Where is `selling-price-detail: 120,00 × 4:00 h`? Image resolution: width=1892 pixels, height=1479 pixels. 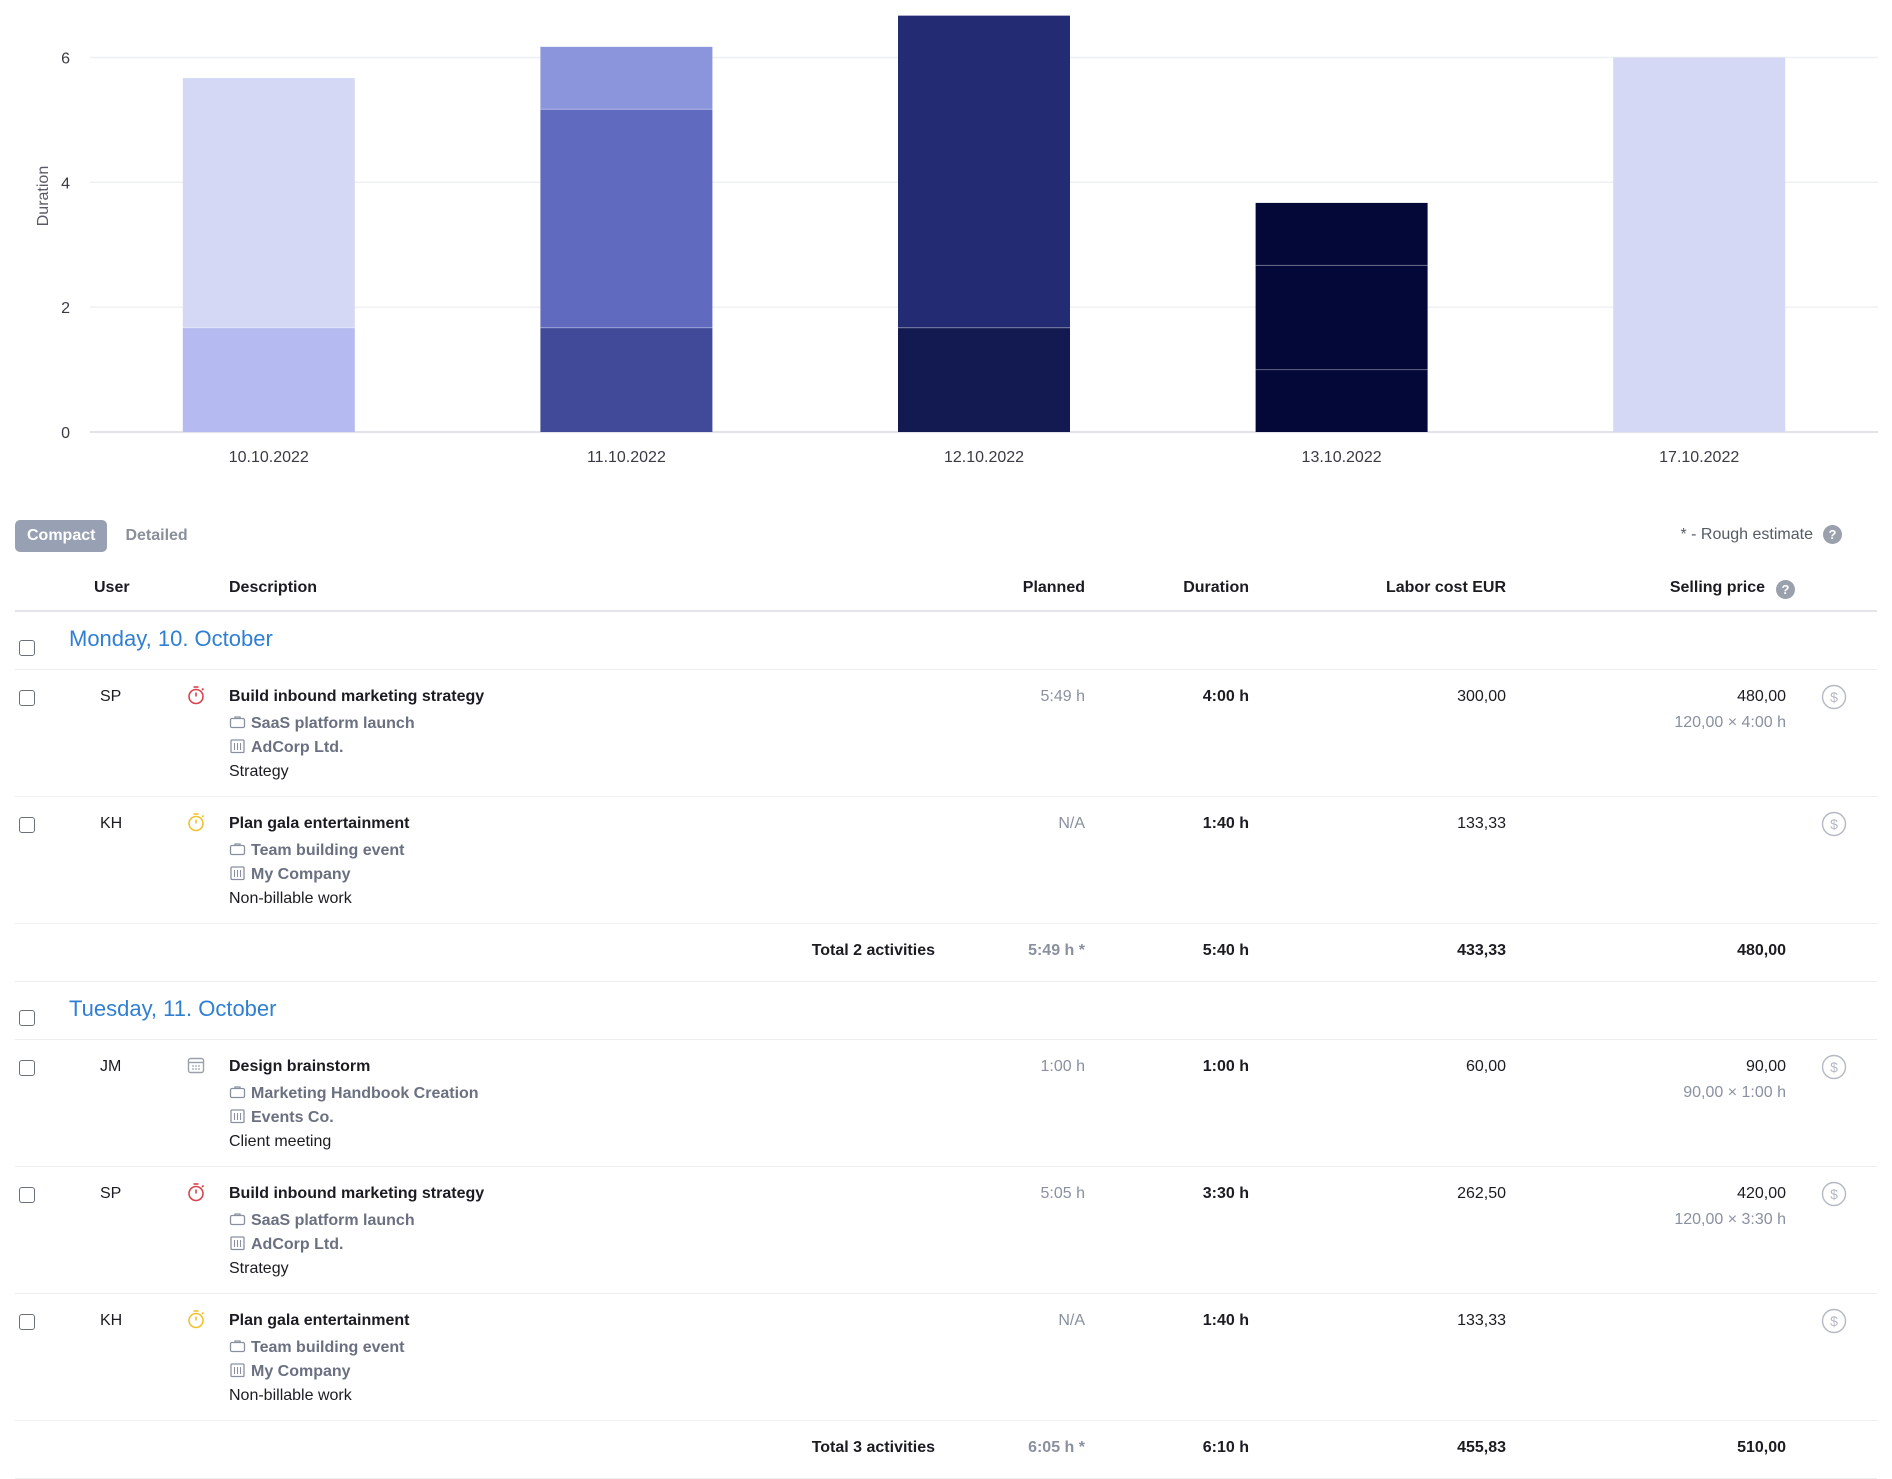
selling-price-detail: 120,00 × 4:00 h is located at coordinates (1730, 722).